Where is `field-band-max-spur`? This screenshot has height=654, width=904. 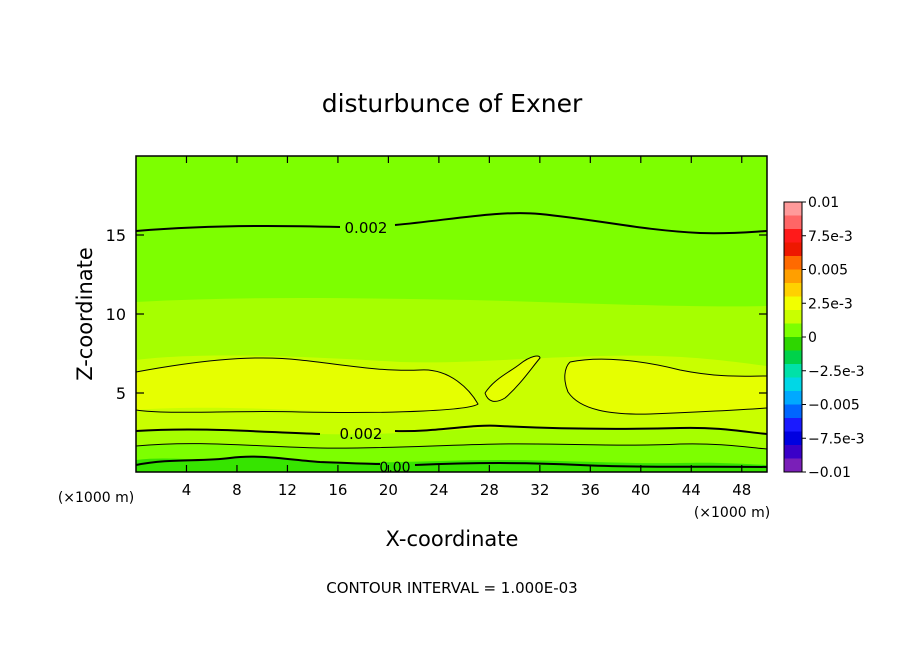
field-band-max-spur is located at coordinates (512, 379).